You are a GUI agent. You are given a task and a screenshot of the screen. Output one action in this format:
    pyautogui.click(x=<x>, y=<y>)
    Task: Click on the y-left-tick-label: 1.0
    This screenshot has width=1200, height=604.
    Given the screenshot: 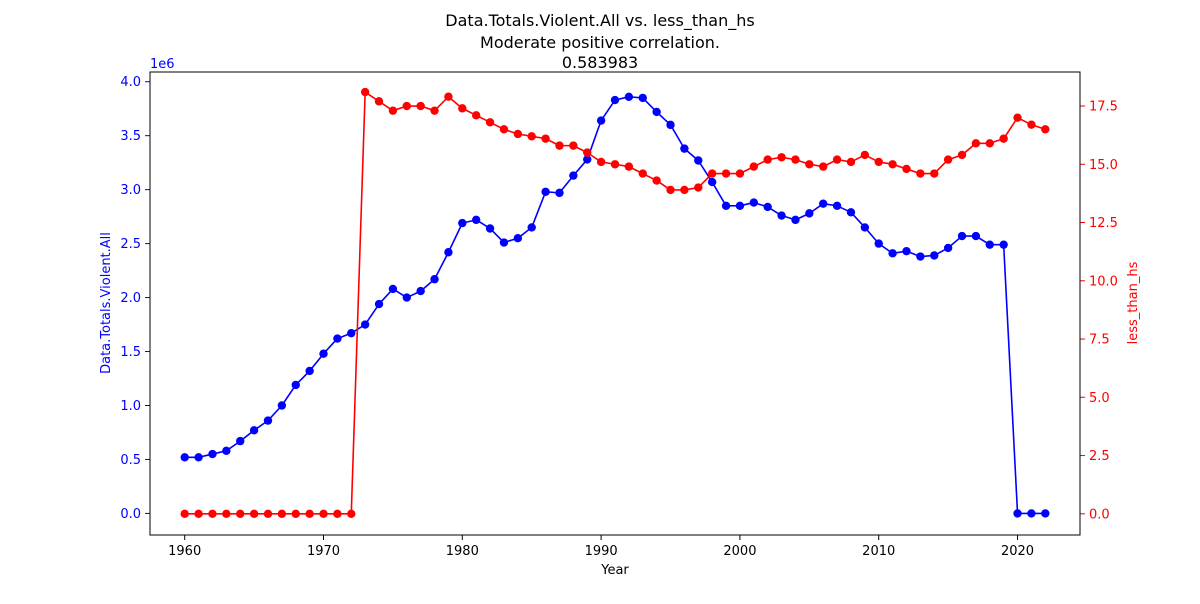 What is the action you would take?
    pyautogui.click(x=130, y=406)
    